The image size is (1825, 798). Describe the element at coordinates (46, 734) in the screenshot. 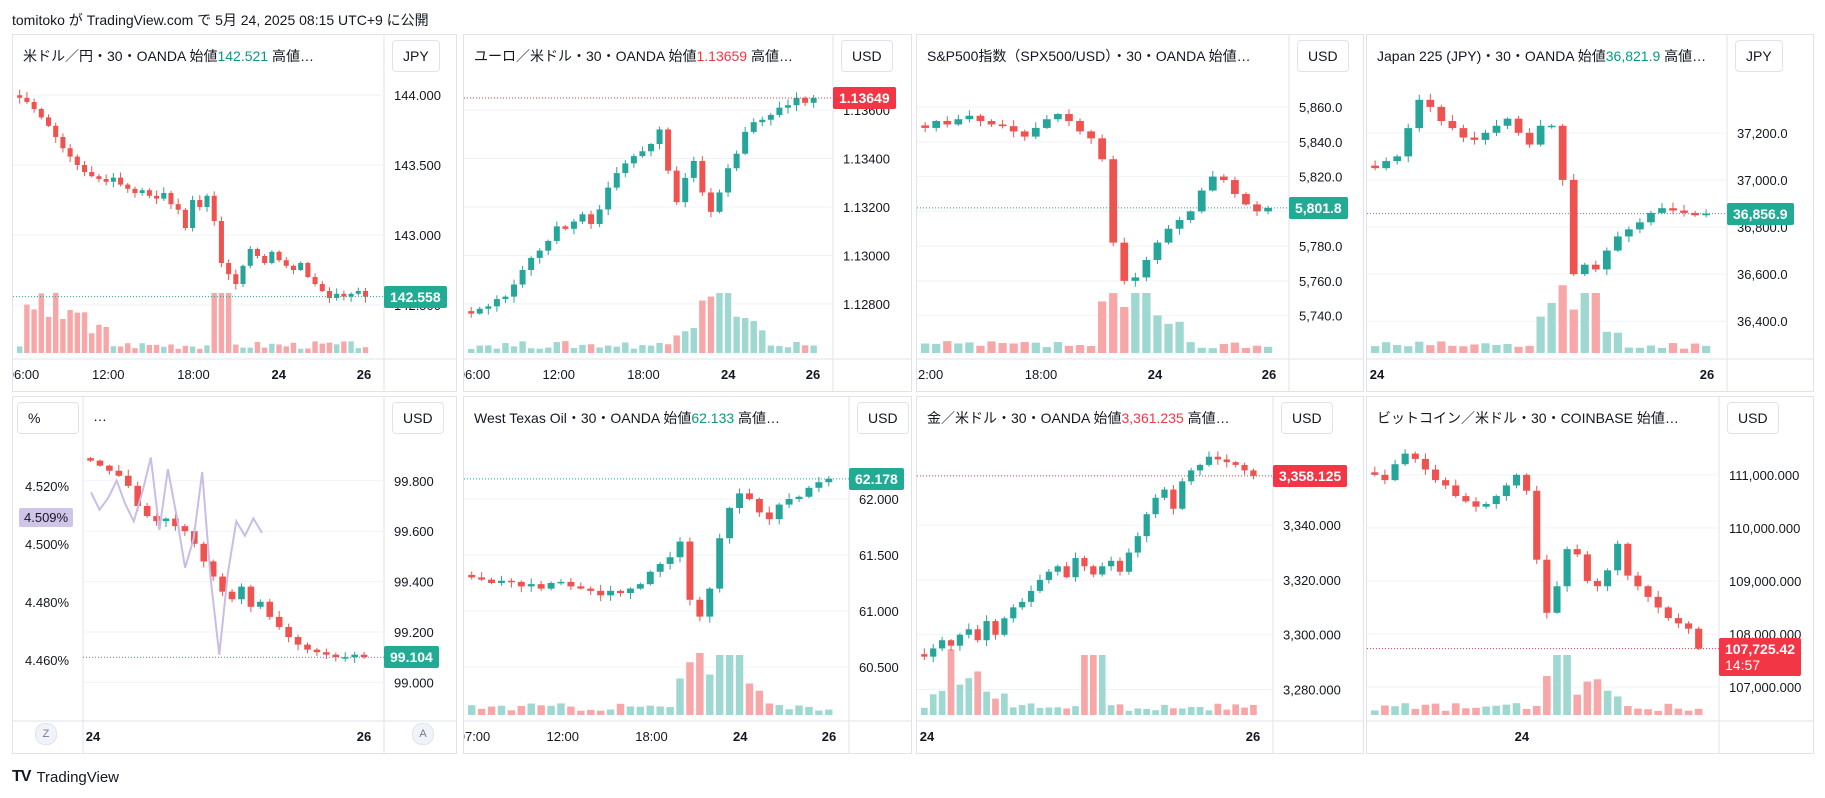

I see `scale-mode-z-button: Z` at that location.